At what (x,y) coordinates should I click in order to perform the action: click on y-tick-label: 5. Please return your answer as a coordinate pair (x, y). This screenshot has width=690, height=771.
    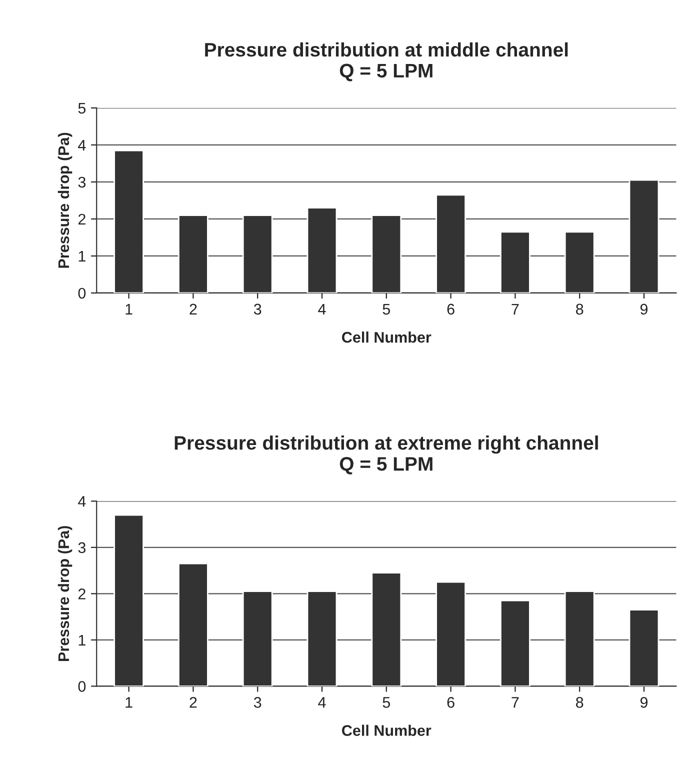
    Looking at the image, I should click on (82, 108).